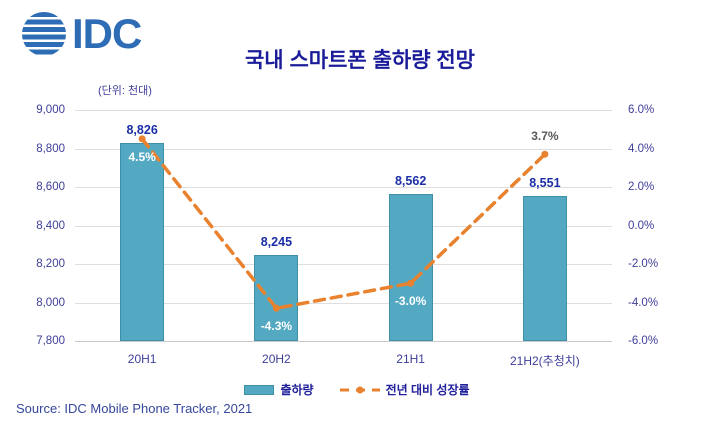  Describe the element at coordinates (142, 242) in the screenshot. I see `bar-20H1` at that location.